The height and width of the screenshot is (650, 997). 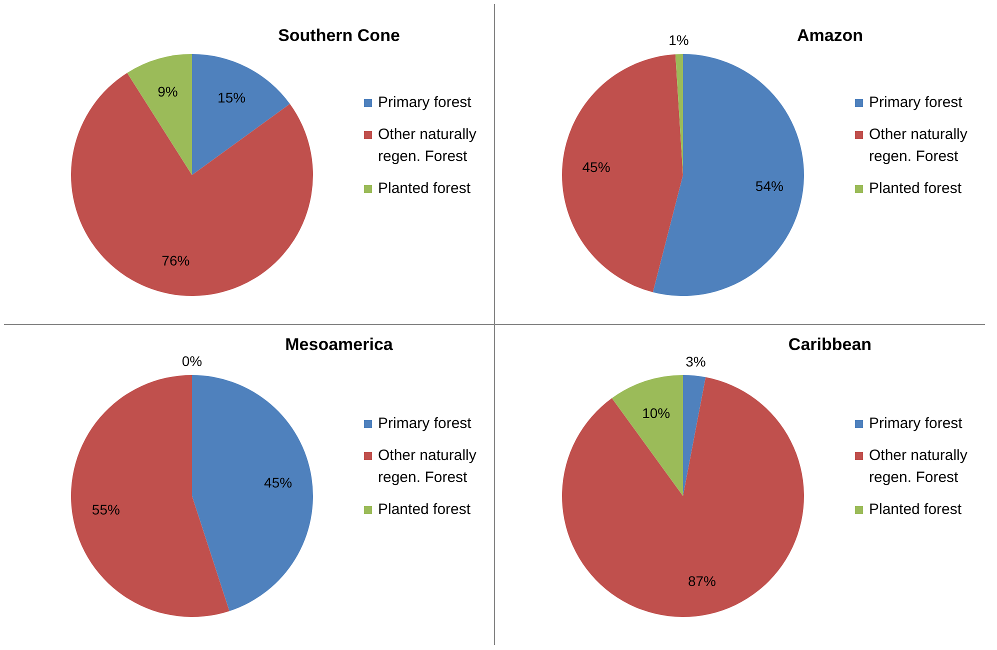 What do you see at coordinates (339, 36) in the screenshot?
I see `chart-title: Southern Cone` at bounding box center [339, 36].